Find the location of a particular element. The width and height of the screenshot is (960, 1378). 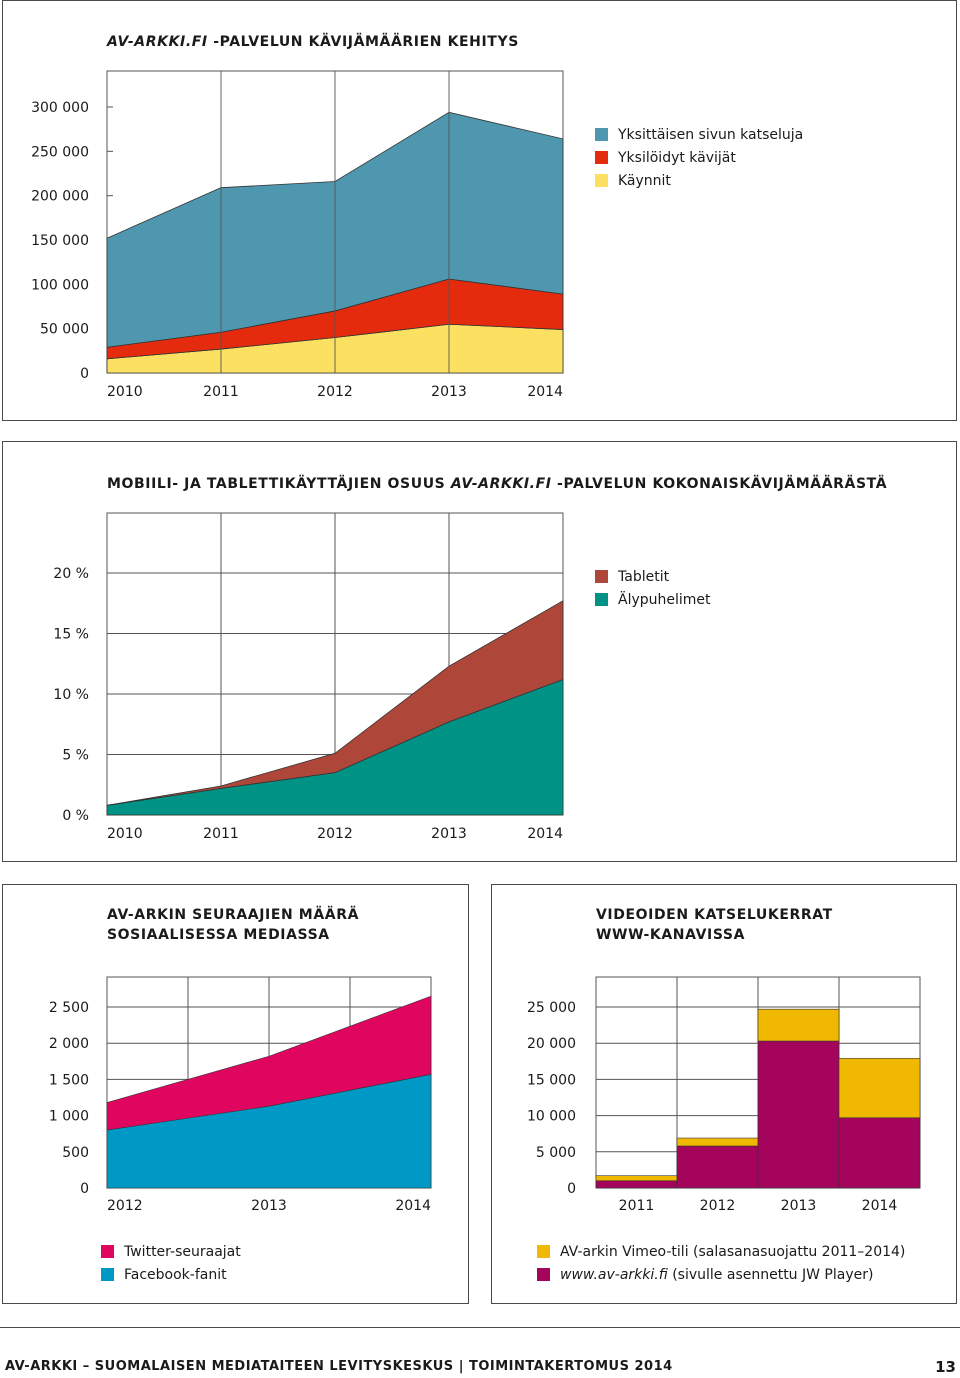

y-tick-label: 200 000 is located at coordinates (60, 197).